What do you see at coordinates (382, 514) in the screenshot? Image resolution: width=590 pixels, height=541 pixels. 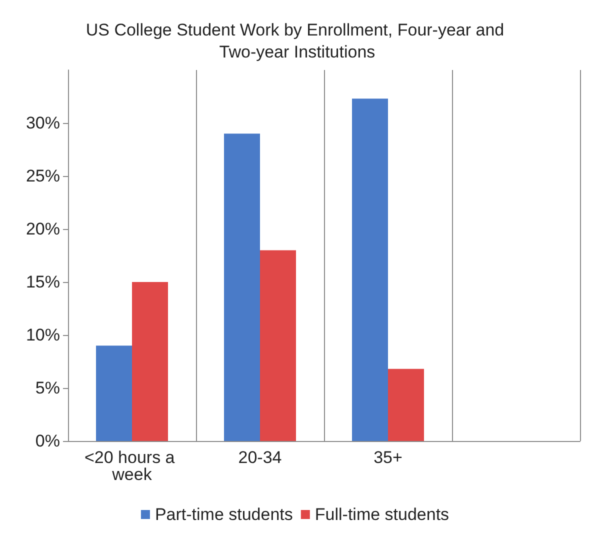 I see `legend-label: Full-time students` at bounding box center [382, 514].